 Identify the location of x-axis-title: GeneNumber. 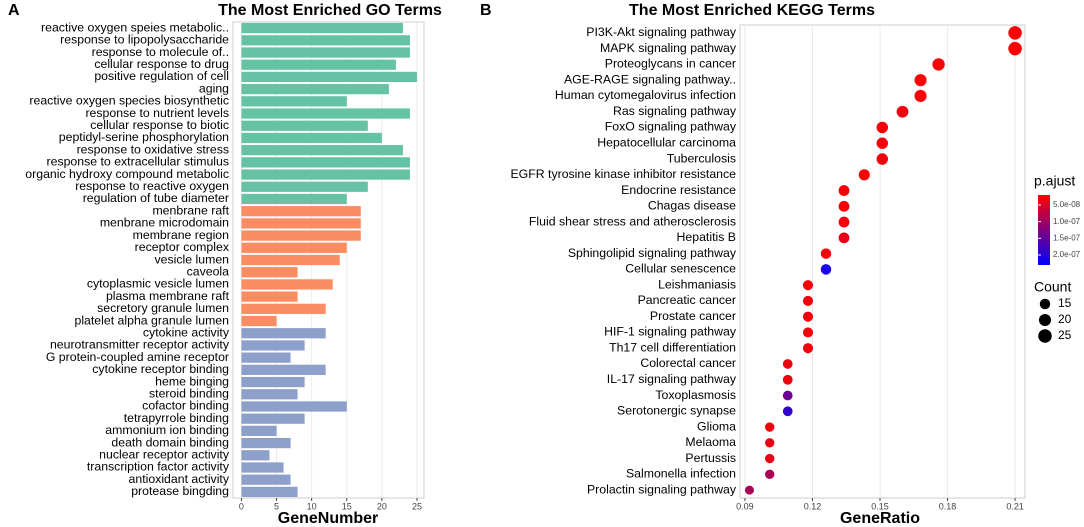
(328, 518).